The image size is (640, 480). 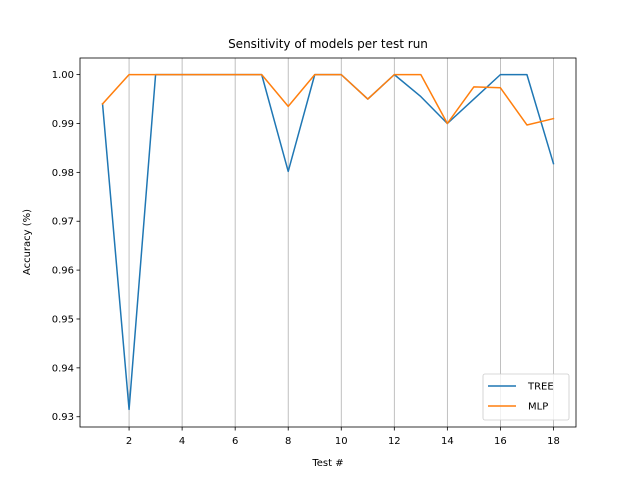 I want to click on legend-box, so click(x=526, y=397).